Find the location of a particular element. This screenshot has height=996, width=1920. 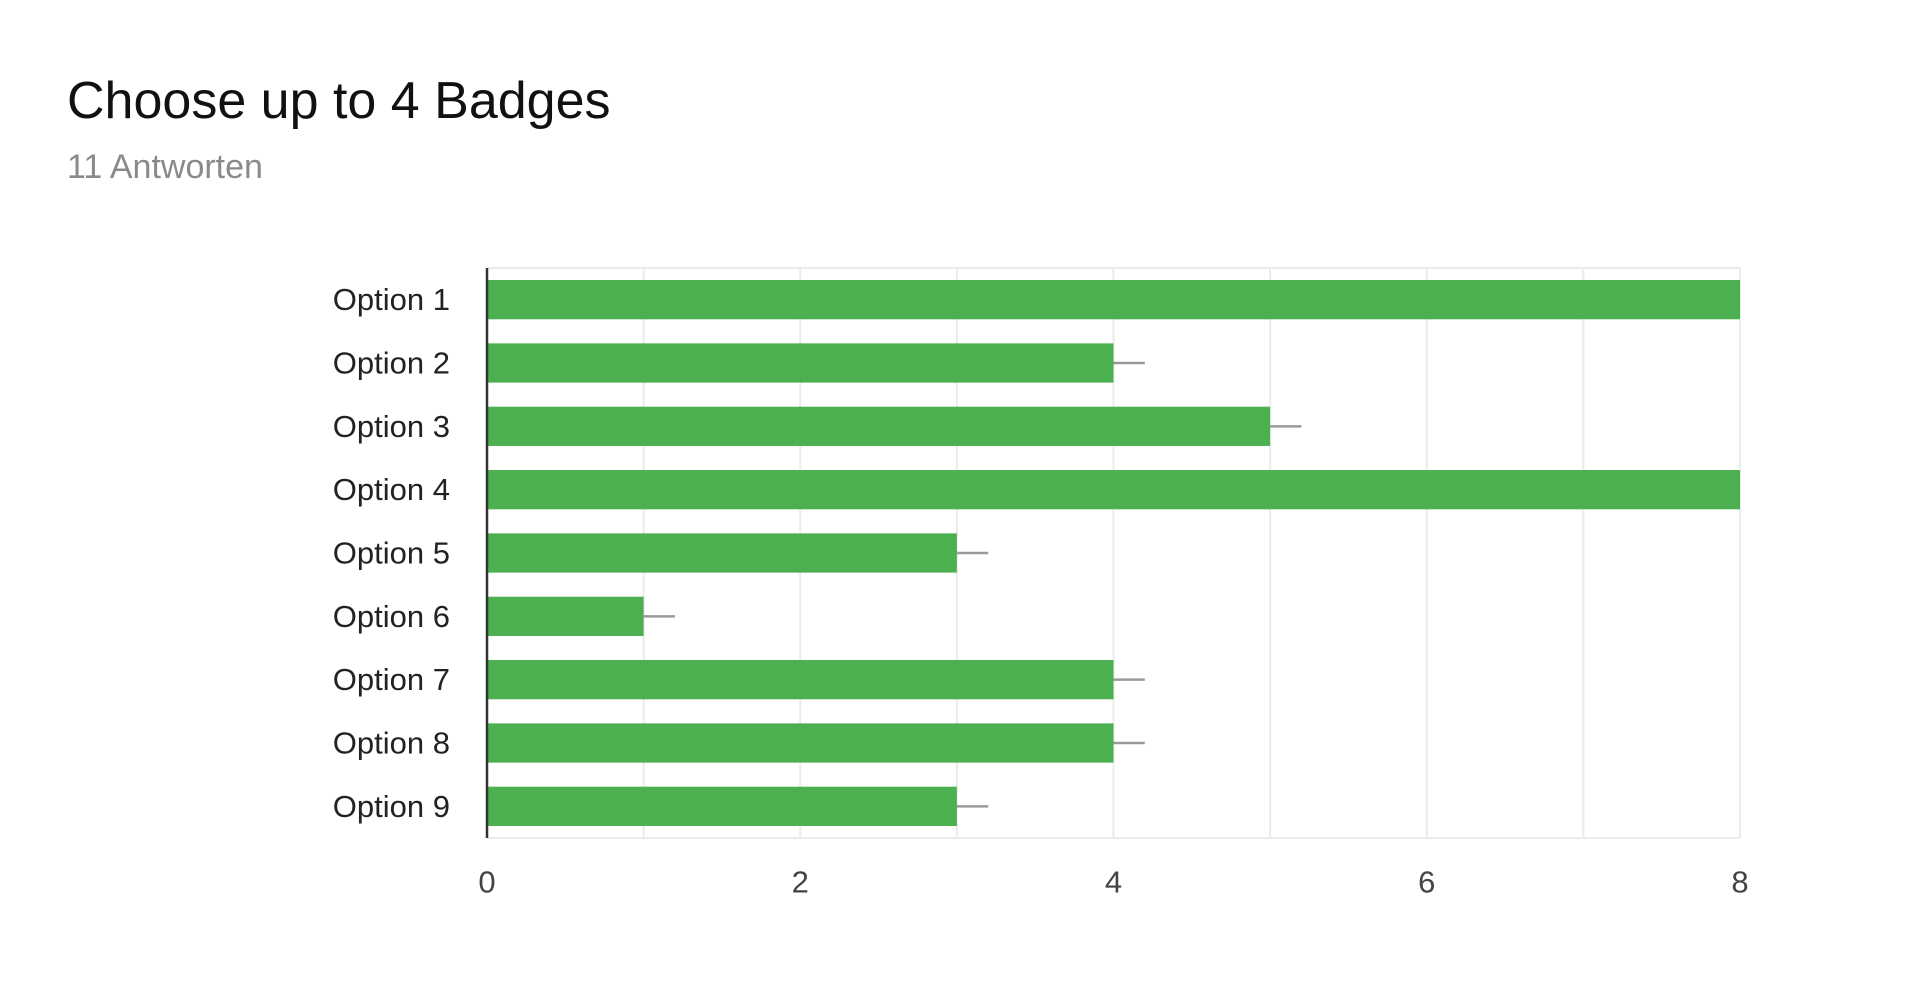

category-label: Option 2 is located at coordinates (391, 363).